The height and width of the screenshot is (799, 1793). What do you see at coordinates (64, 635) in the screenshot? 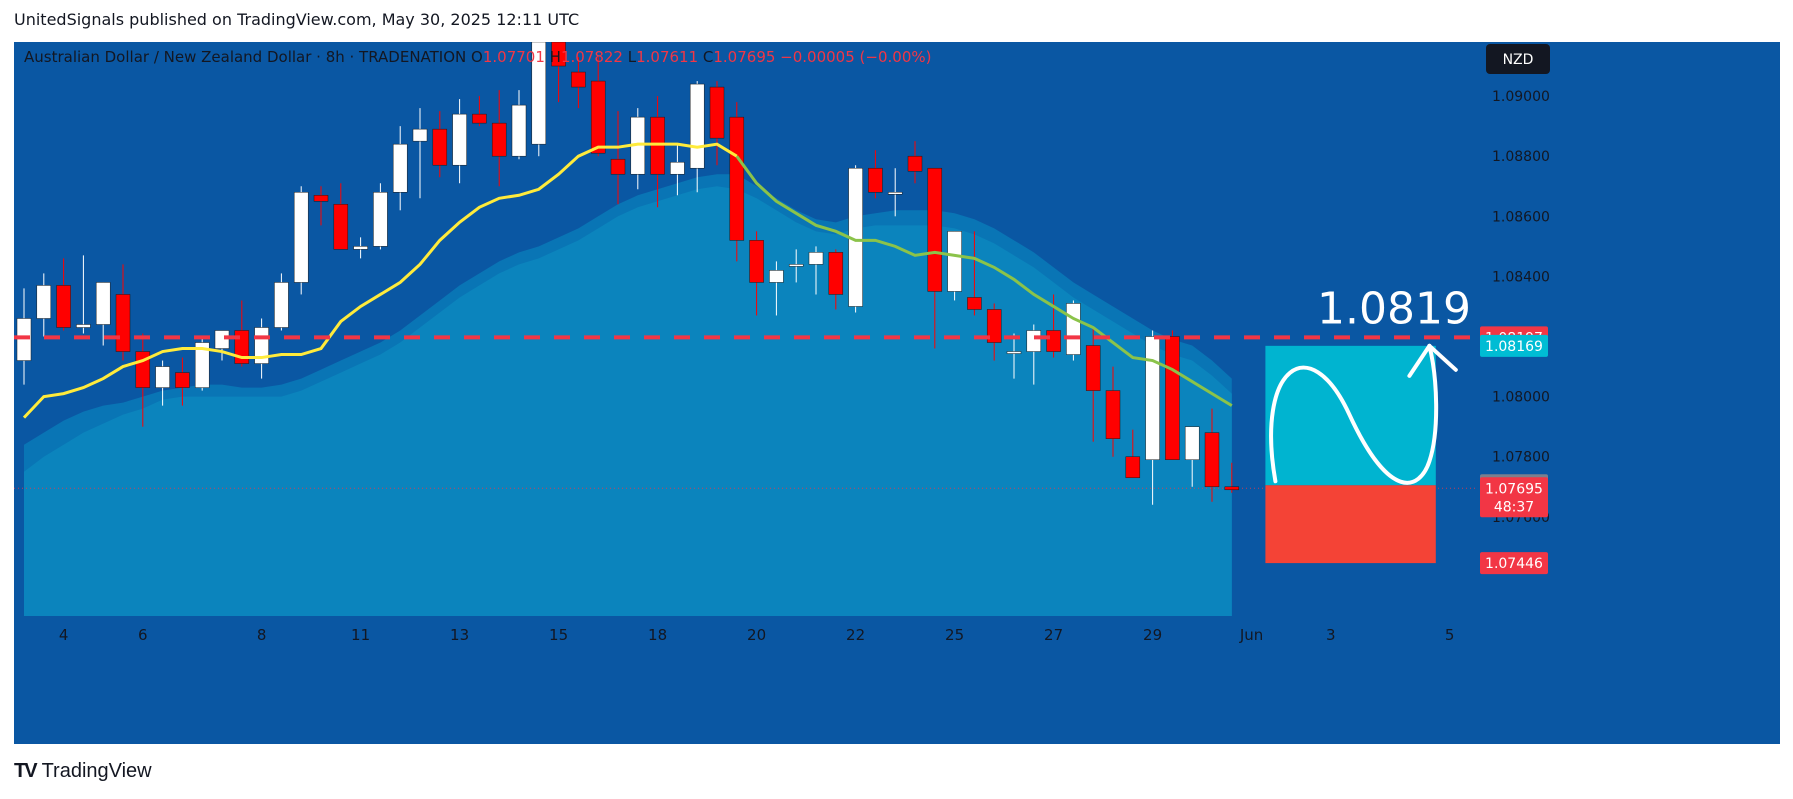
I see `time-tick-label: 4` at bounding box center [64, 635].